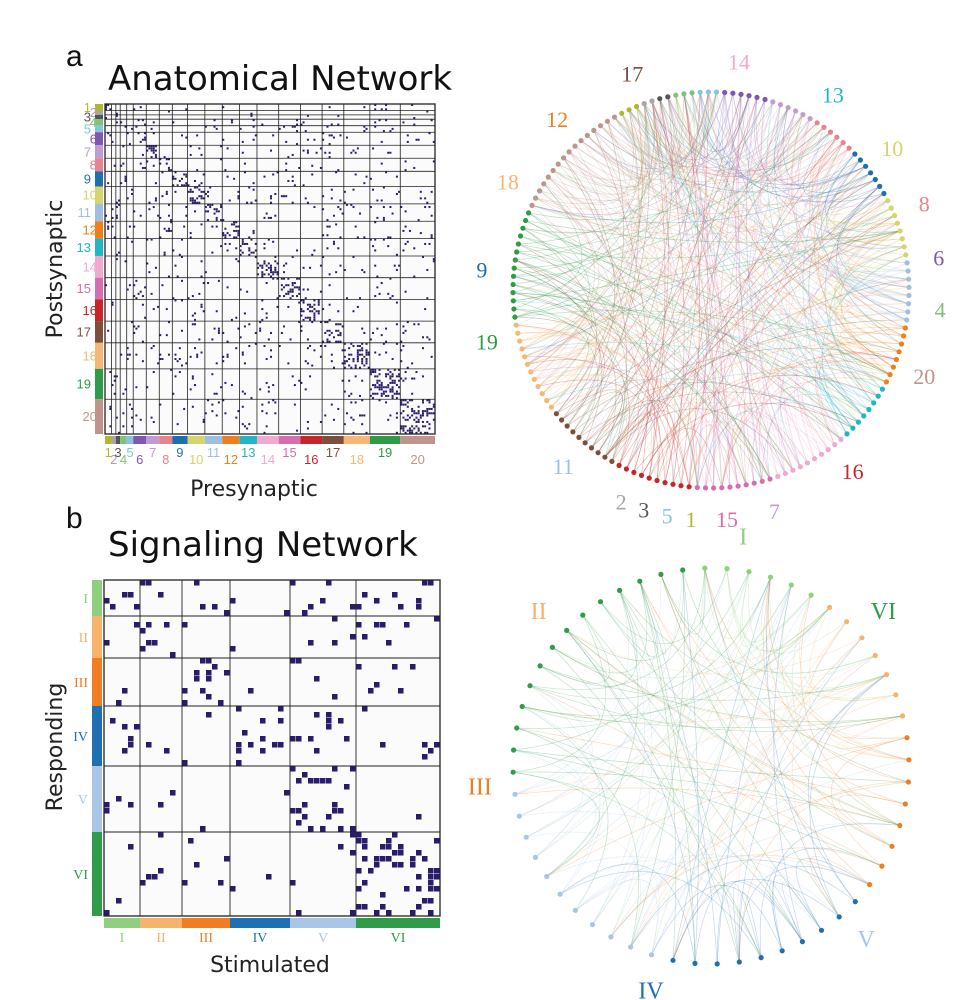 The height and width of the screenshot is (1000, 972). Describe the element at coordinates (268, 459) in the screenshot. I see `anatomical-matrix-col-label: 14` at that location.